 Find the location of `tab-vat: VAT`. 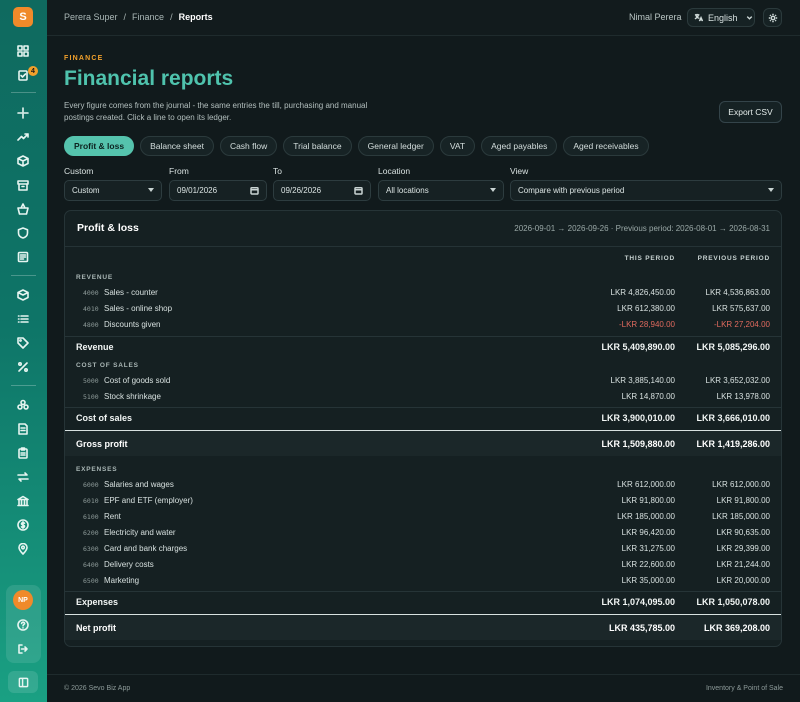

tab-vat: VAT is located at coordinates (457, 146).